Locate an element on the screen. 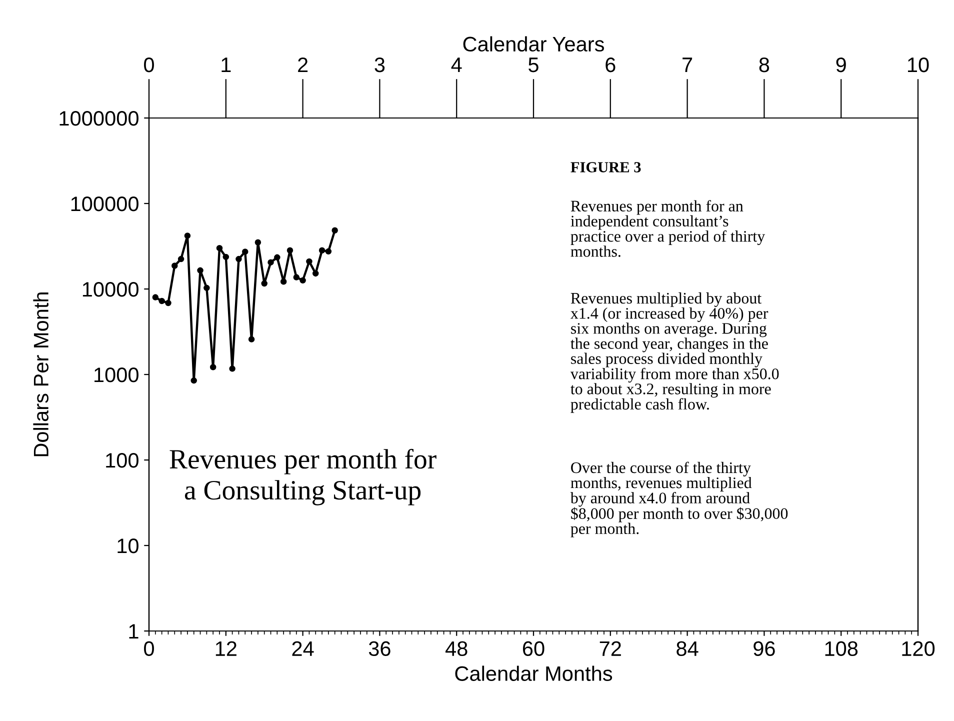 The image size is (954, 721). x-tick-label: 72 is located at coordinates (610, 648).